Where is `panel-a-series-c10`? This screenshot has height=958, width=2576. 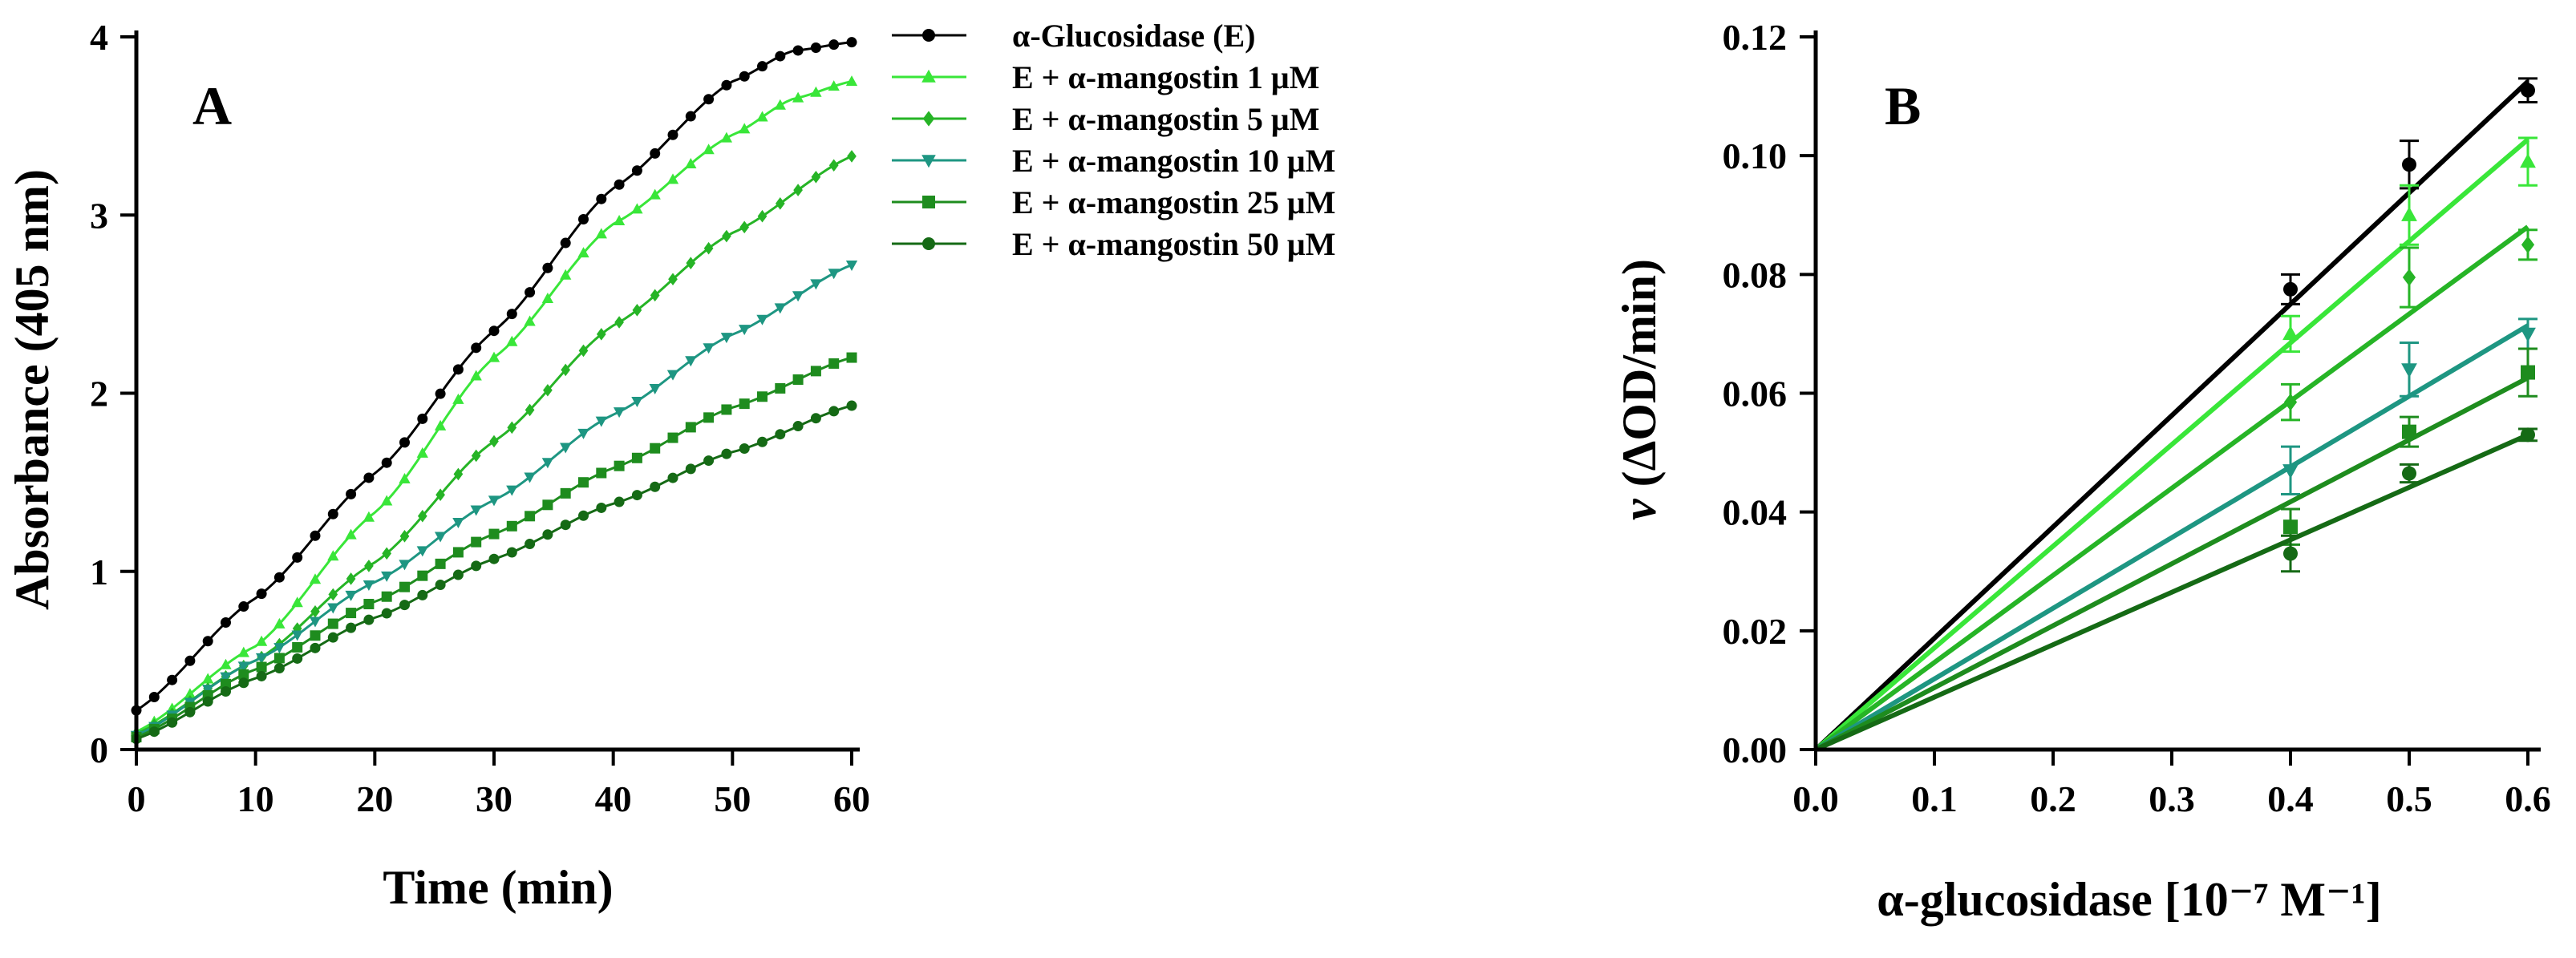
panel-a-series-c10 is located at coordinates (494, 501).